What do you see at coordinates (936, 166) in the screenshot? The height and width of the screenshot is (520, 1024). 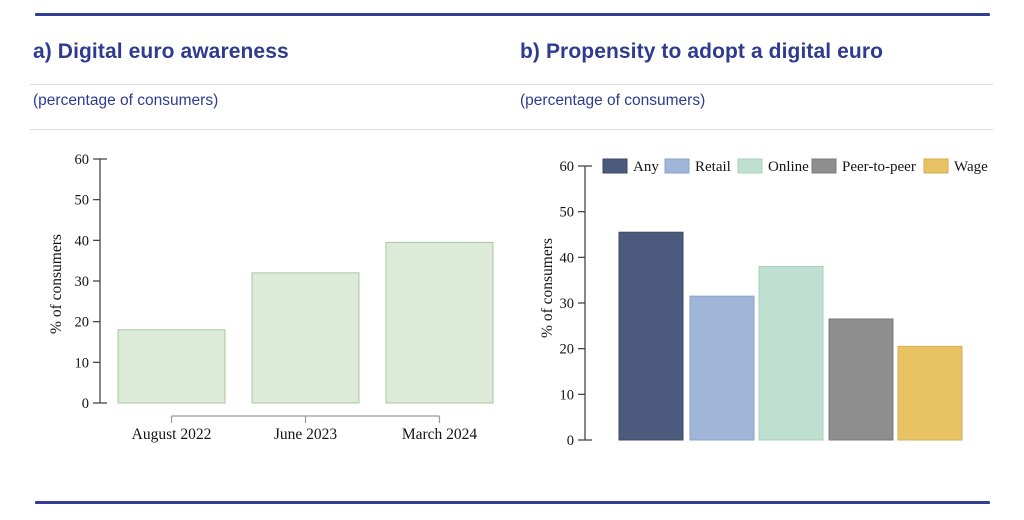 I see `legend-swatch-wage` at bounding box center [936, 166].